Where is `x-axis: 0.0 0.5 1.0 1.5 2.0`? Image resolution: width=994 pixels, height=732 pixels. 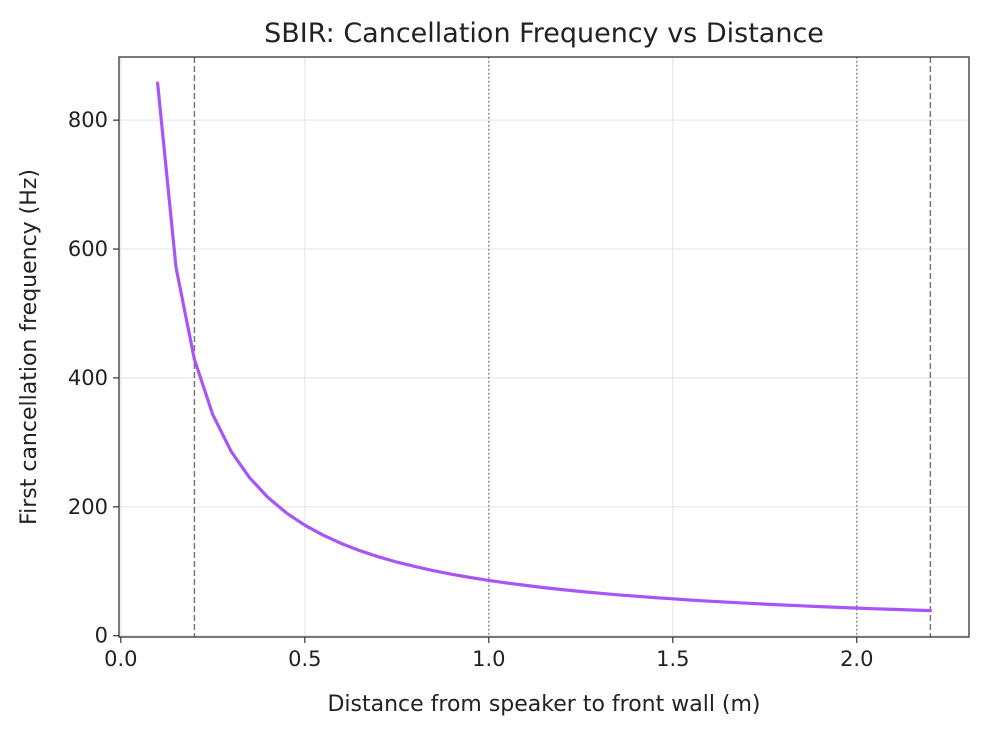
x-axis: 0.0 0.5 1.0 1.5 2.0 is located at coordinates (488, 654).